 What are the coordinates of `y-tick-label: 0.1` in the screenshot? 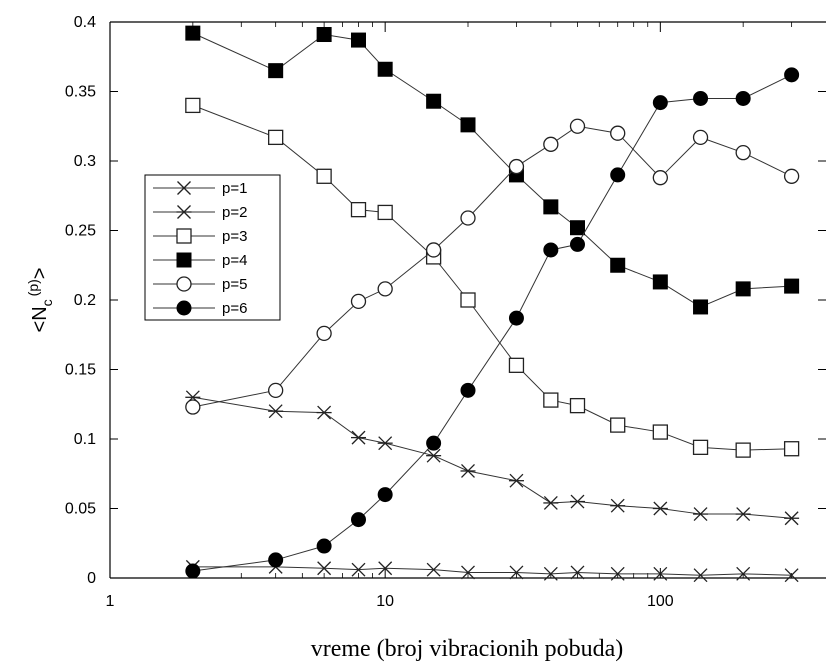 It's located at (85, 439).